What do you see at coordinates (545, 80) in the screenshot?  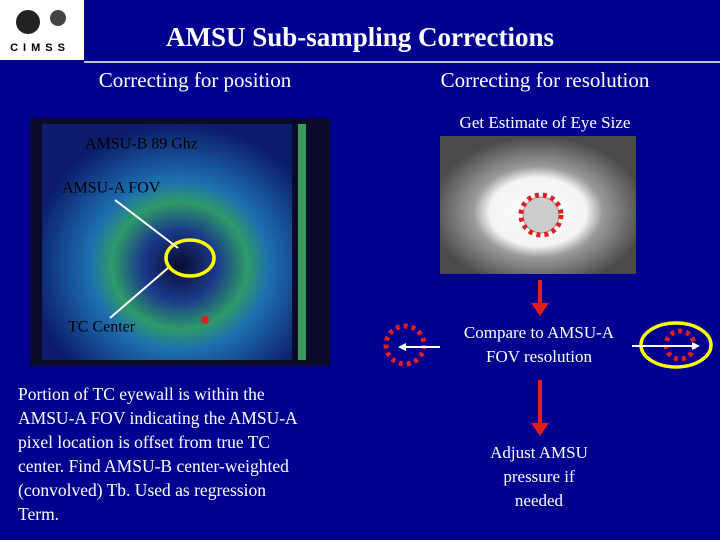 I see `right-heading: Correcting for resolution` at bounding box center [545, 80].